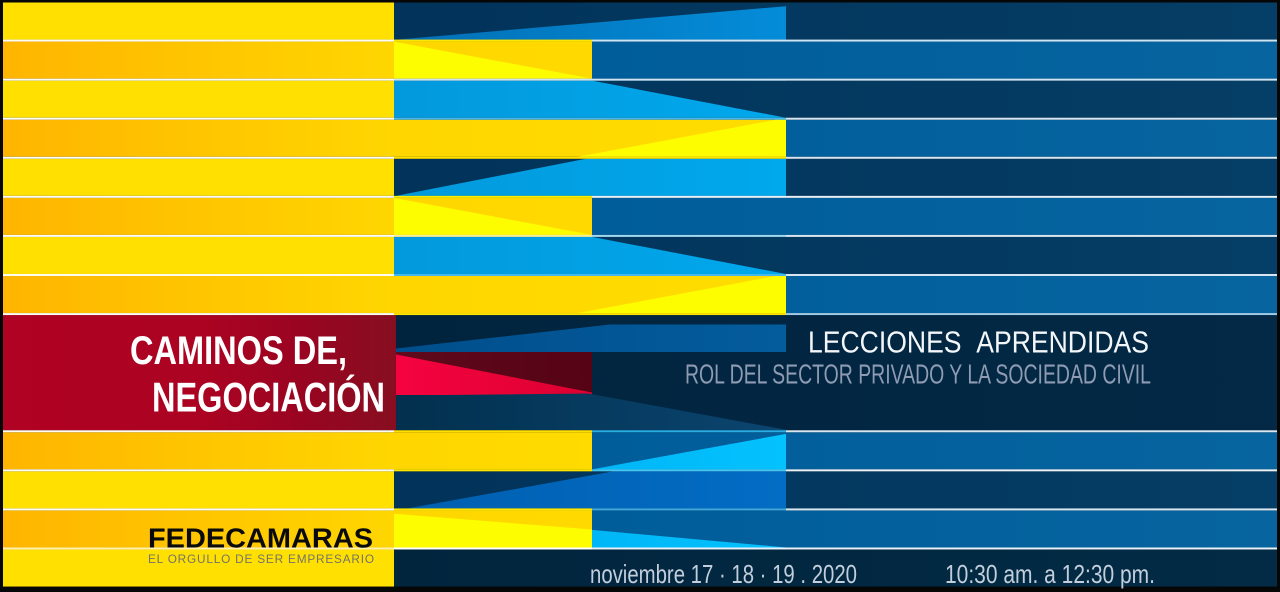 This screenshot has height=592, width=1280. What do you see at coordinates (723, 574) in the screenshot?
I see `svg-text: noviembre 17 · 18 · 19 . 2020` at bounding box center [723, 574].